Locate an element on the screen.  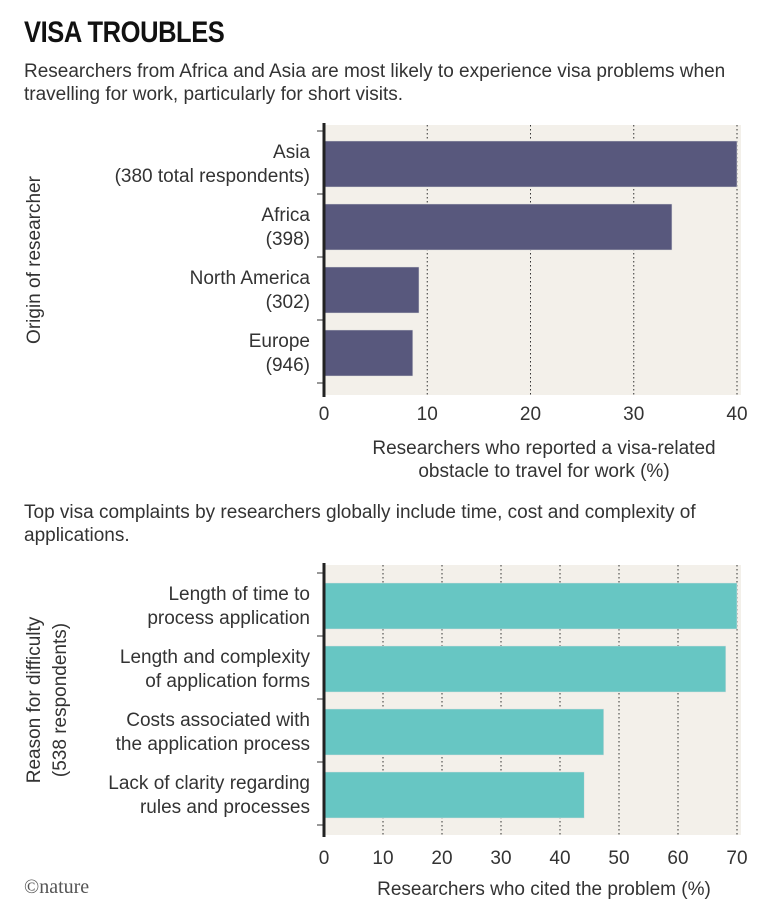
chart2-tick-label: 60 is located at coordinates (677, 858).